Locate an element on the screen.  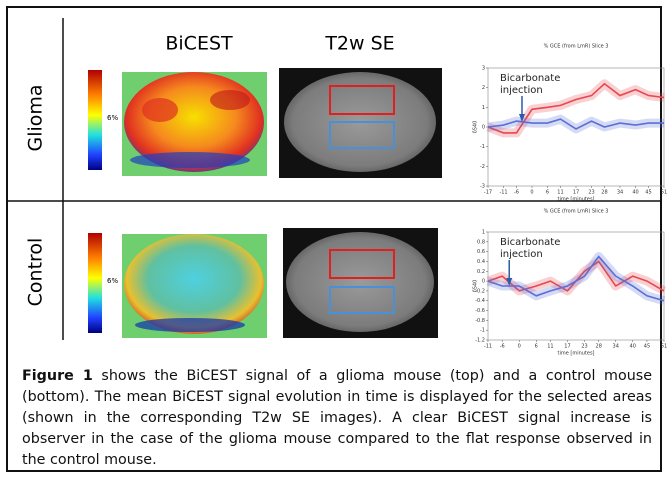
row-header: Glioma is located at coordinates (36, 117).